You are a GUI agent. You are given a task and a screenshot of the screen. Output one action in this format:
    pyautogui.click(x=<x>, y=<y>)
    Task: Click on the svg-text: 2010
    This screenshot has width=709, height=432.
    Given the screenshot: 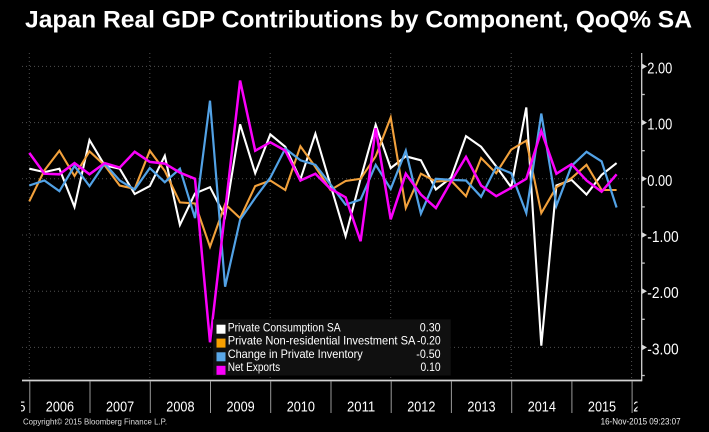 What is the action you would take?
    pyautogui.click(x=301, y=408)
    